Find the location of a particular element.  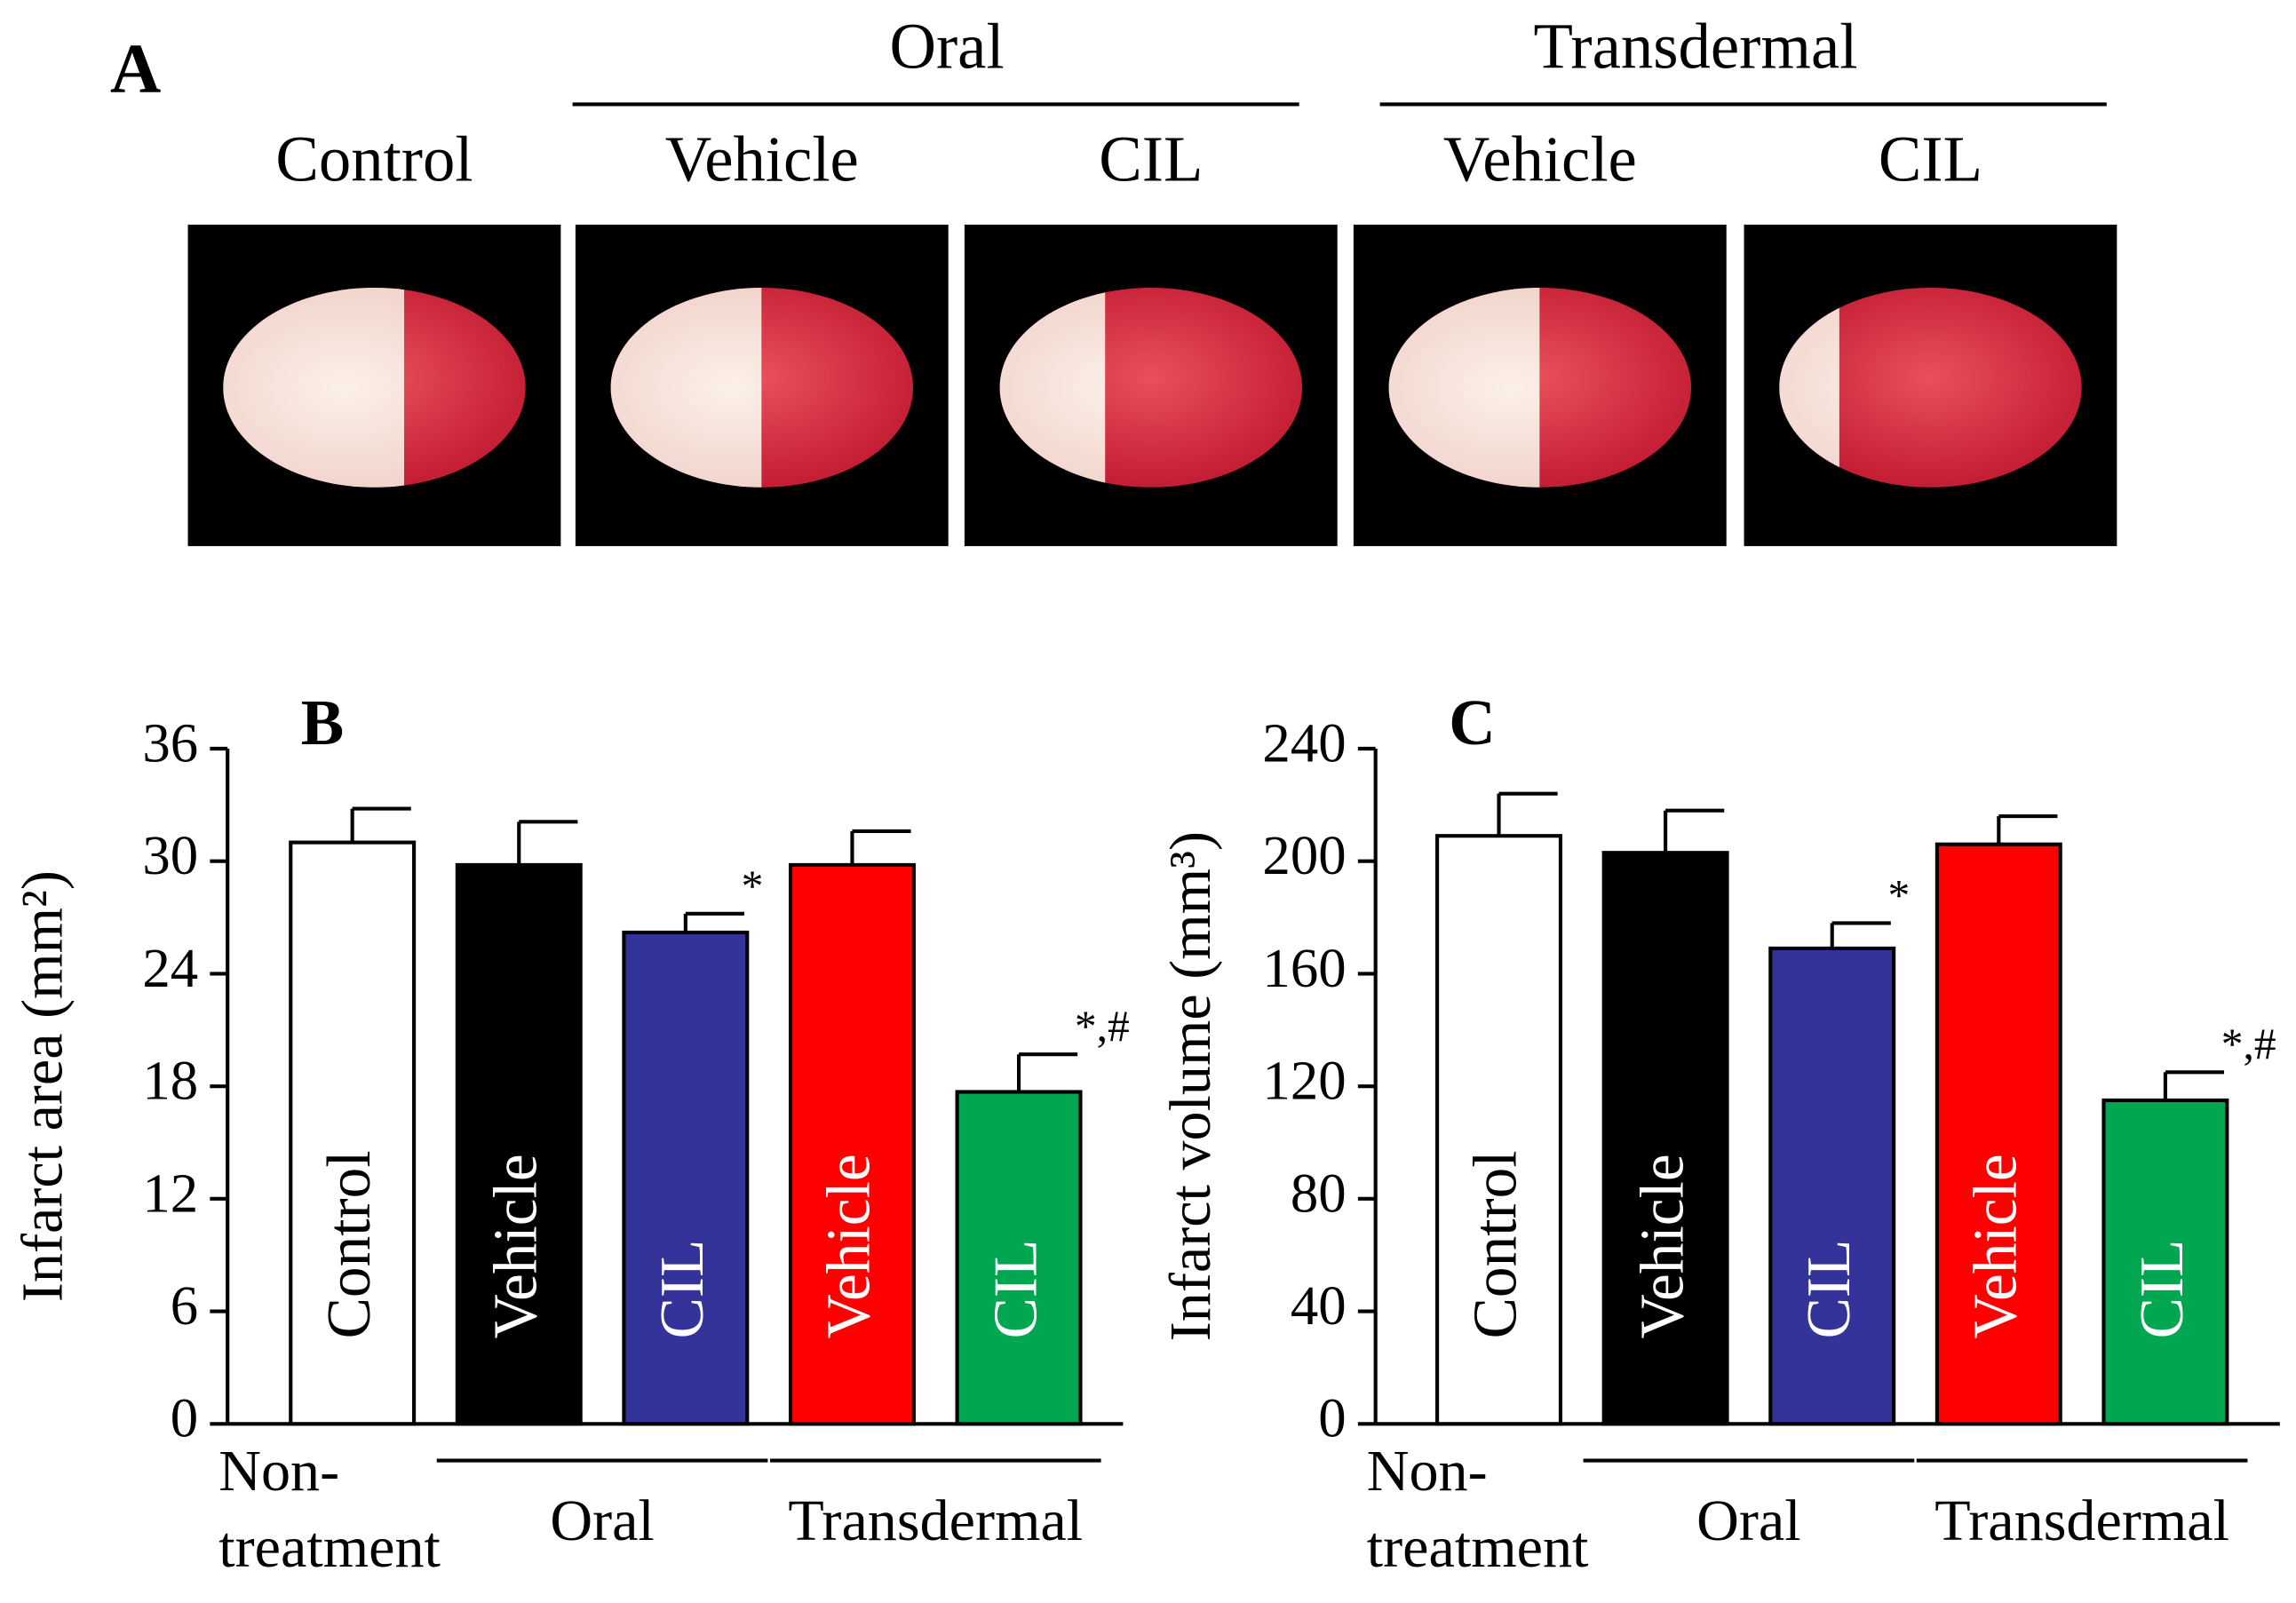

panel-label: A is located at coordinates (135, 69).